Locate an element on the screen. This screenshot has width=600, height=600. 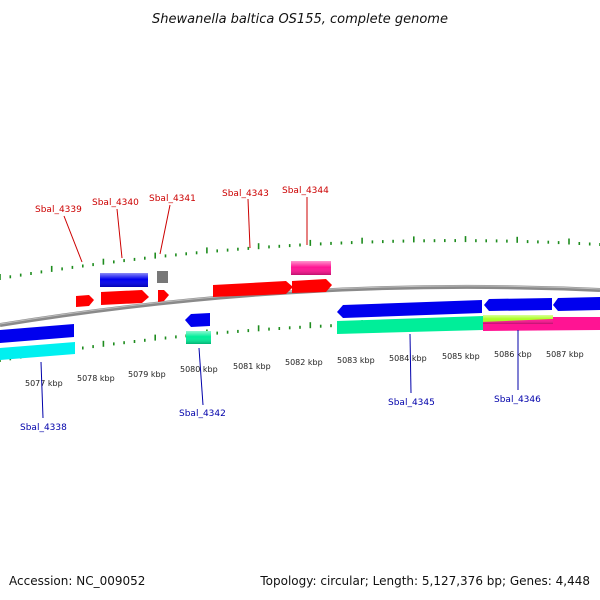
accession-text: Accession: NC_009052 is located at coordinates (77, 581).